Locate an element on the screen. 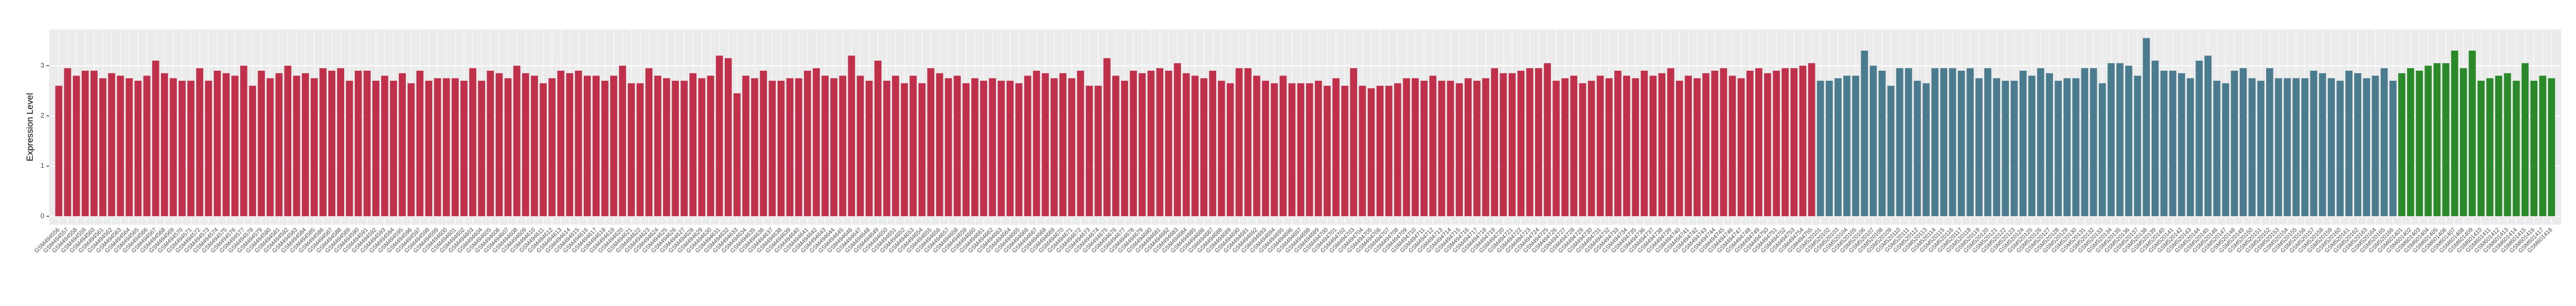  y-axis-title: Expression Level is located at coordinates (30, 127).